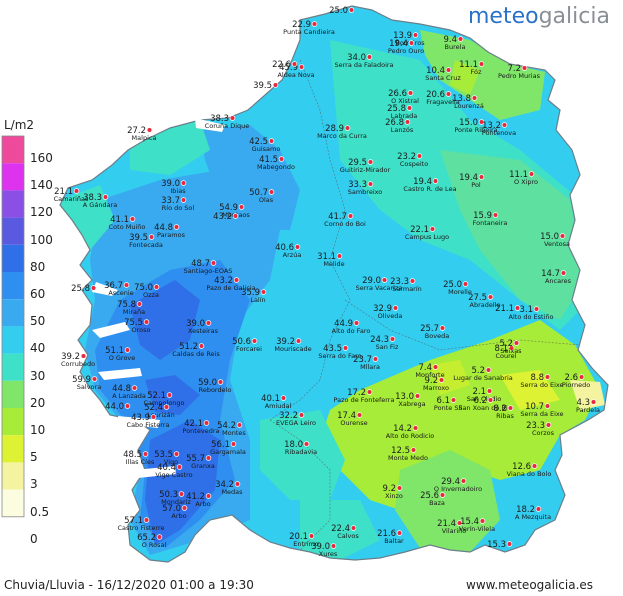  Describe the element at coordinates (523, 178) in the screenshot. I see `station: 11.1O Xipro` at that location.